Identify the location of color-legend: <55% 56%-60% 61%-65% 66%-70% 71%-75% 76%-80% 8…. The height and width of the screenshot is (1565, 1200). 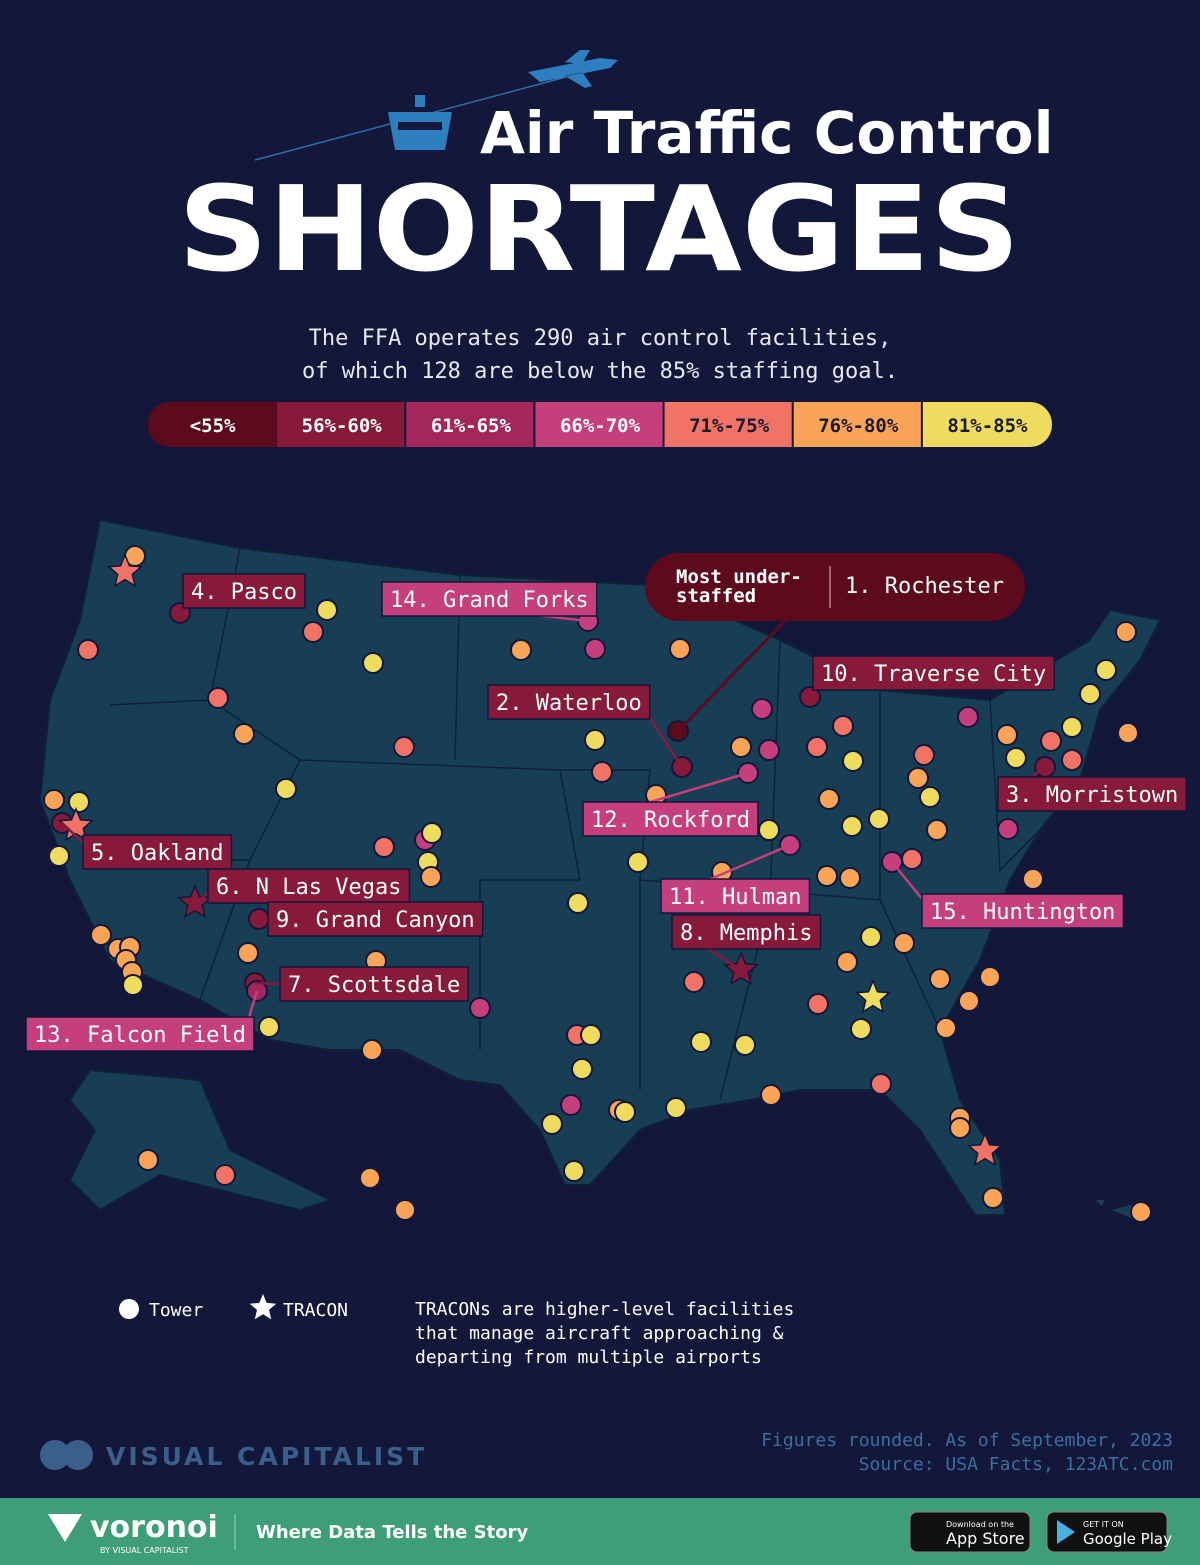
(600, 424).